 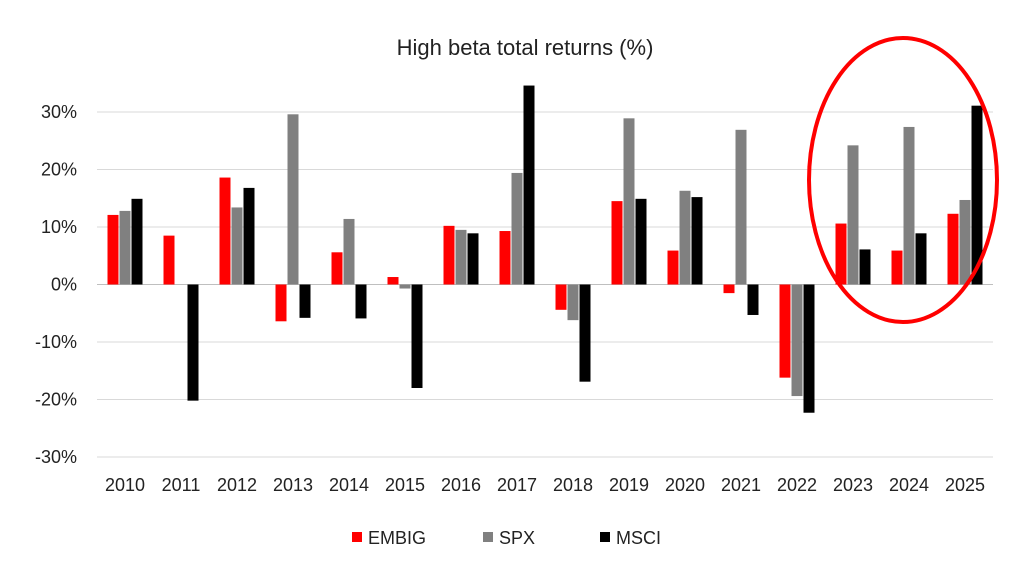 What do you see at coordinates (349, 485) in the screenshot?
I see `x-tick-label: 2014` at bounding box center [349, 485].